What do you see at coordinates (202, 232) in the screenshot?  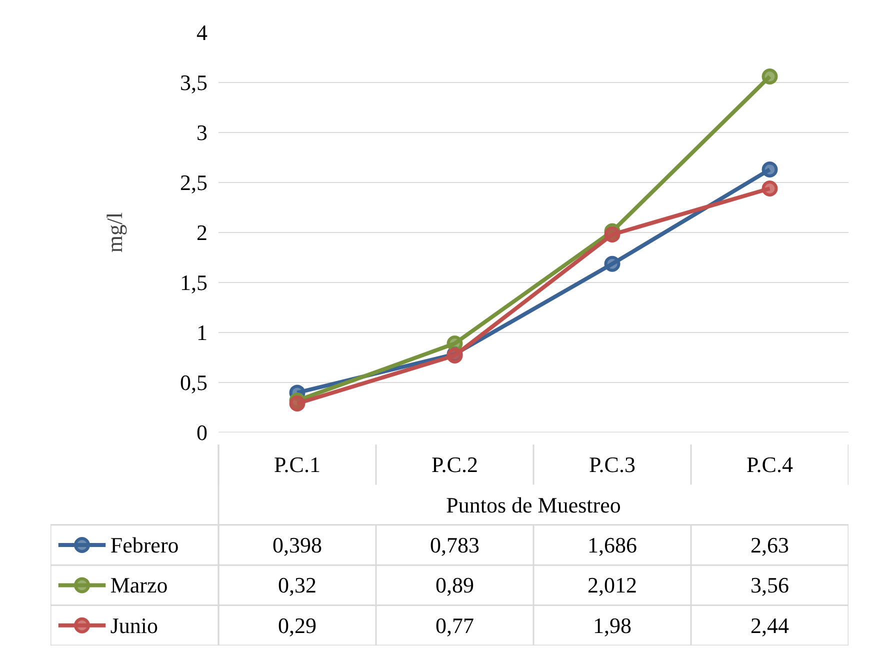 I see `y-tick-label: 2` at bounding box center [202, 232].